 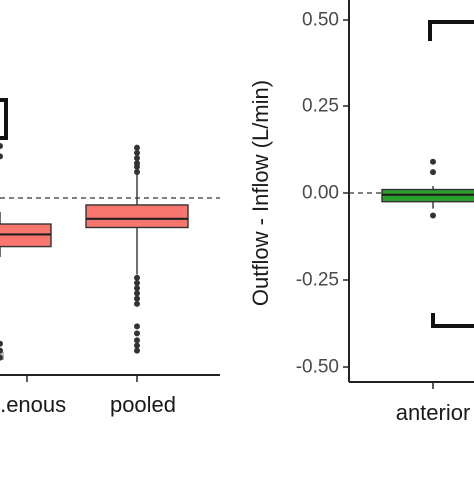 I want to click on right-significance-bracket-bottom, so click(x=452, y=320).